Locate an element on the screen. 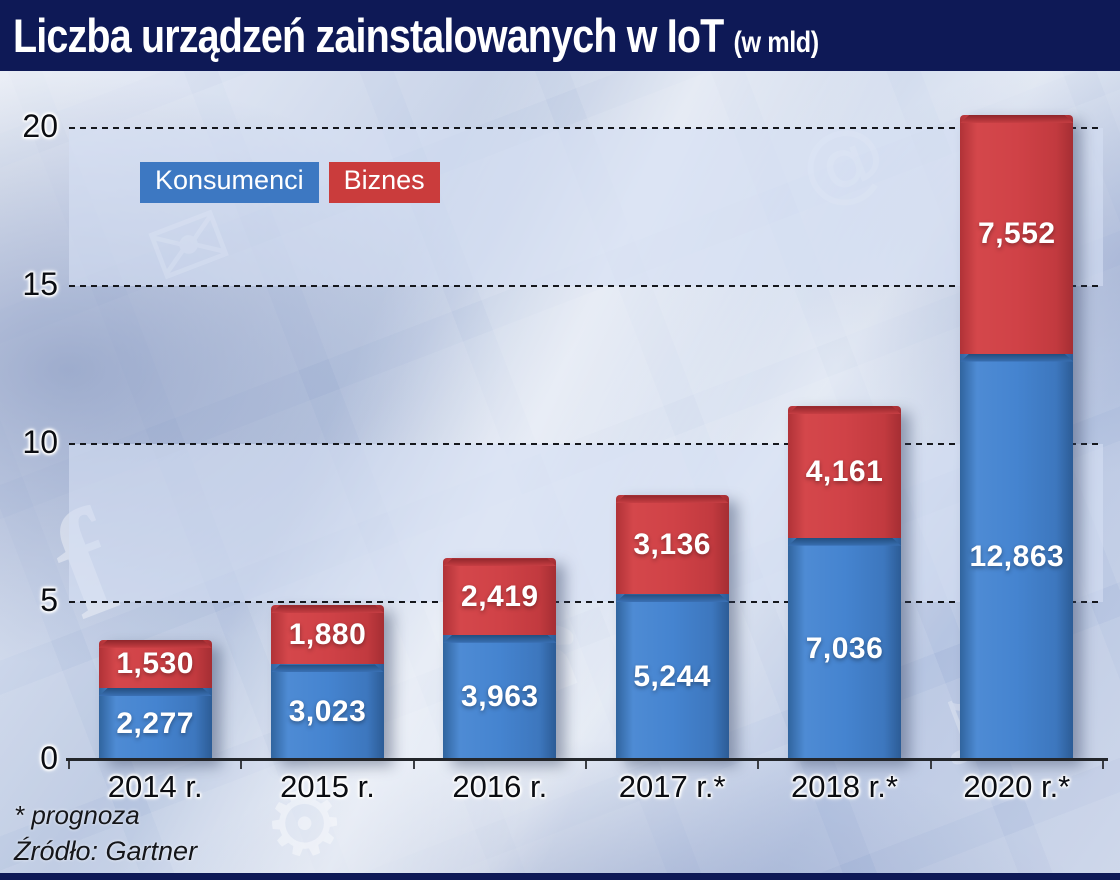  x-tick-label: 2020 r.* is located at coordinates (1017, 786).